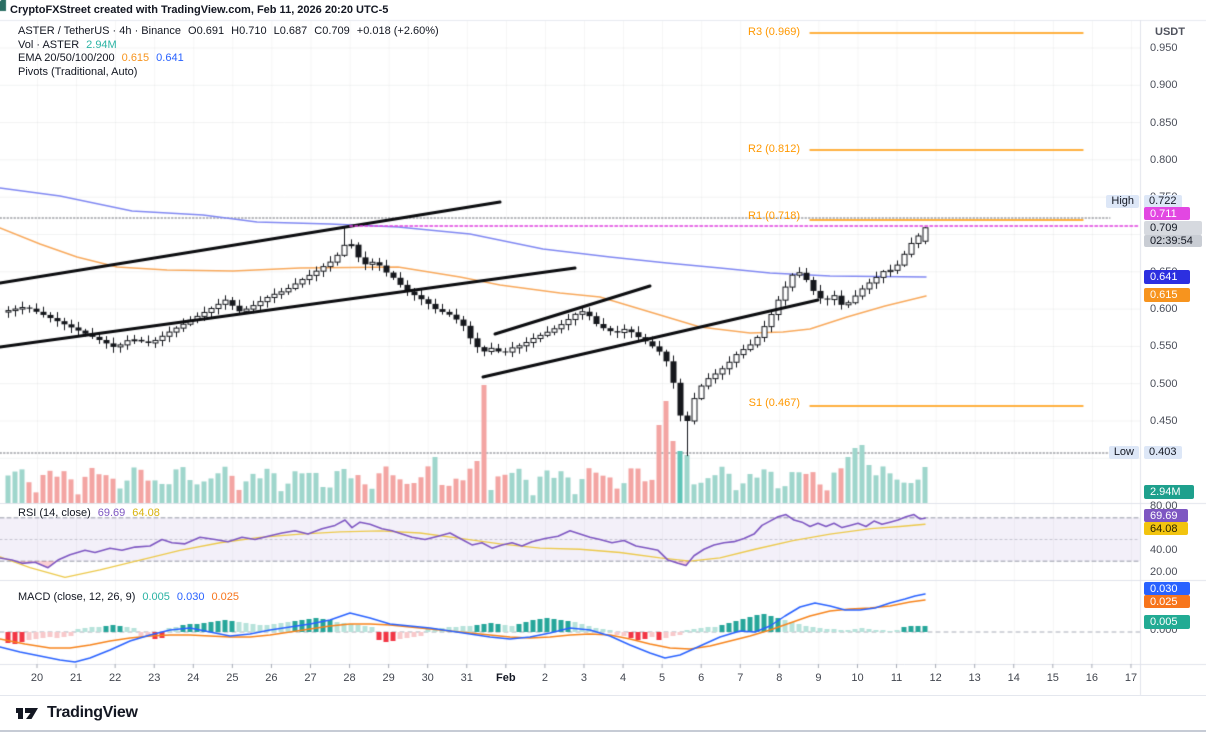  Describe the element at coordinates (779, 678) in the screenshot. I see `time-axis-label: 8` at that location.